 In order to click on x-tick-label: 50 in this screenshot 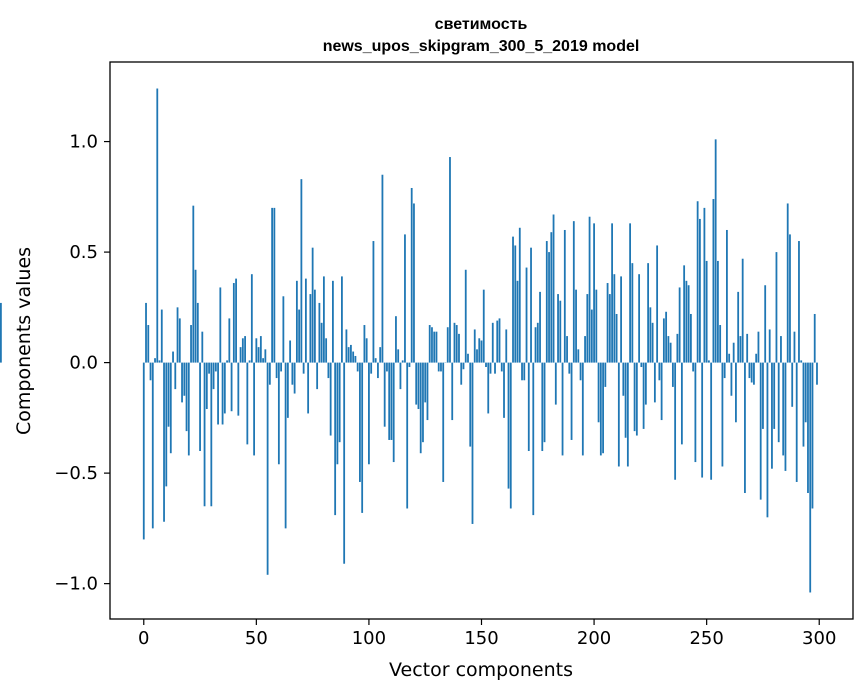, I will do `click(256, 638)`.